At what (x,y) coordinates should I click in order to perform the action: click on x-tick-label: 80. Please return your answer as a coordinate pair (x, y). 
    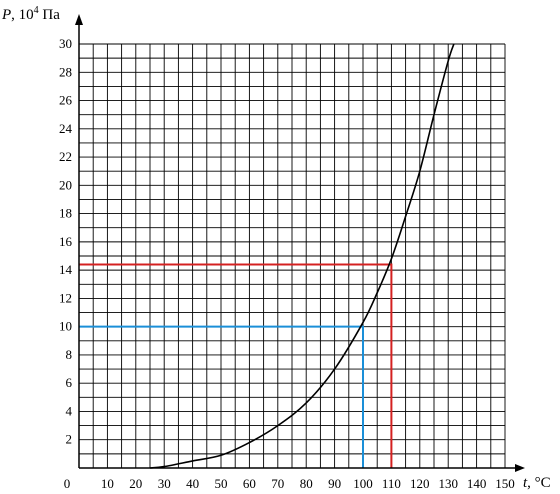
    Looking at the image, I should click on (306, 483).